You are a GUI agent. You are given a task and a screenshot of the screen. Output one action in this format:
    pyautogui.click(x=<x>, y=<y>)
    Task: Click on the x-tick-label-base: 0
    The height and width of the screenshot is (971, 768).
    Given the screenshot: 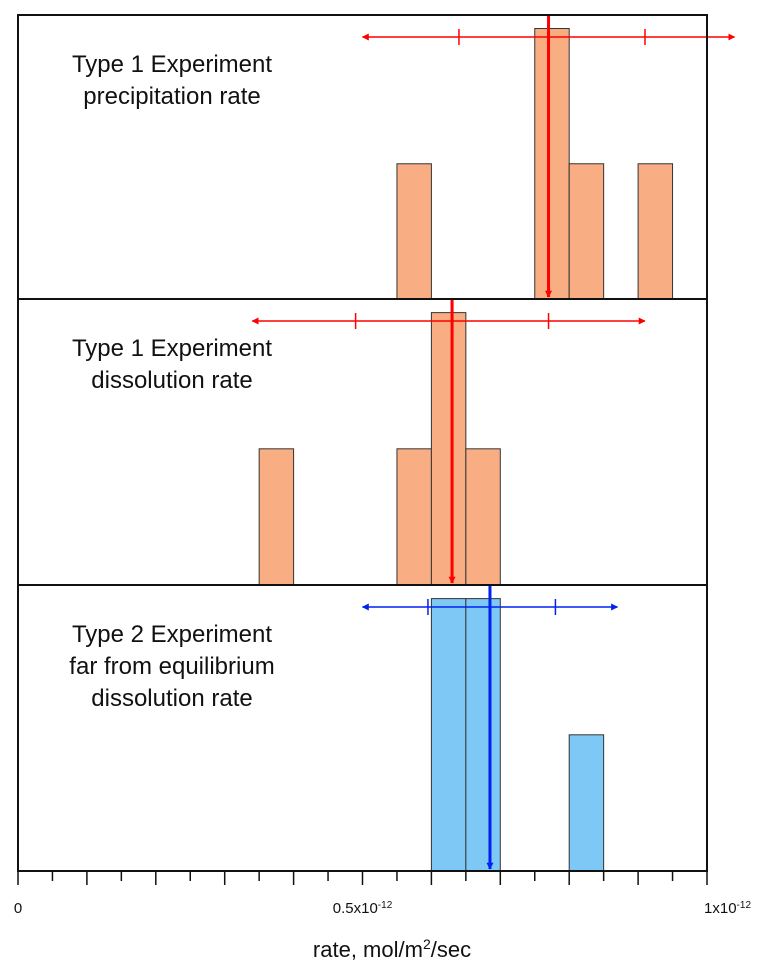 What is the action you would take?
    pyautogui.click(x=18, y=908)
    